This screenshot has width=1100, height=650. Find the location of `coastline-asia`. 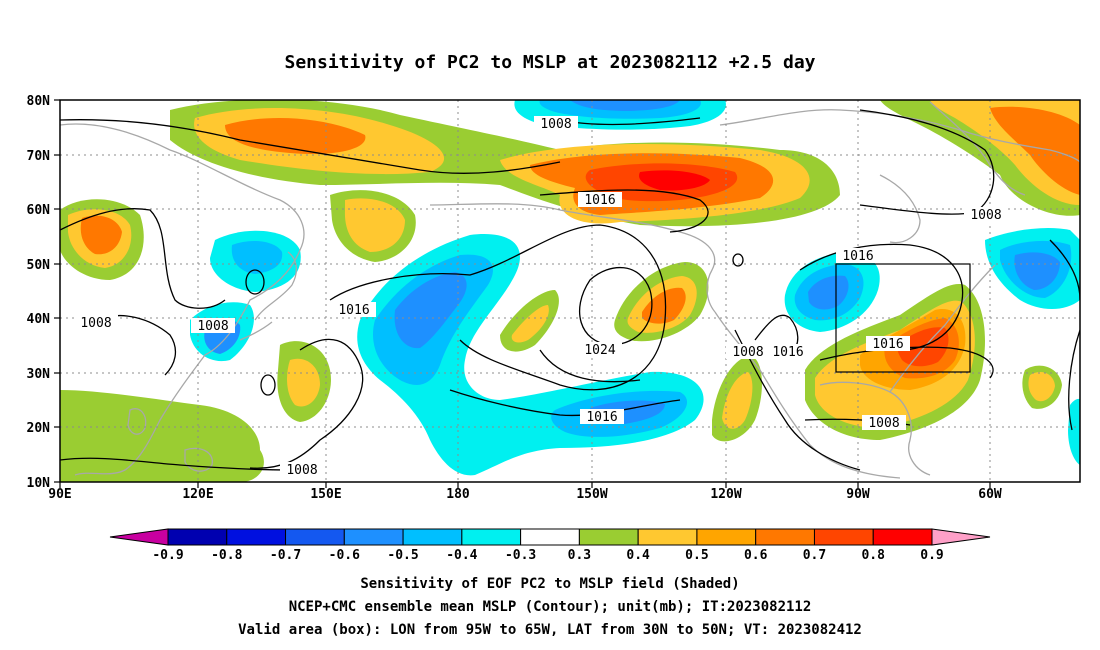

coastline-asia is located at coordinates (182, 299).